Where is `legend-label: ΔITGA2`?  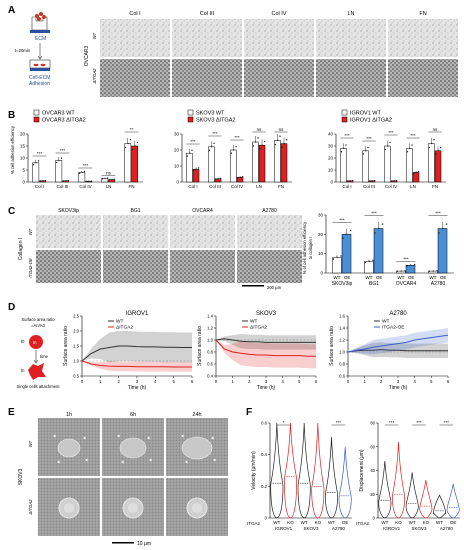 legend-label: ΔITGA2 is located at coordinates (124, 328).